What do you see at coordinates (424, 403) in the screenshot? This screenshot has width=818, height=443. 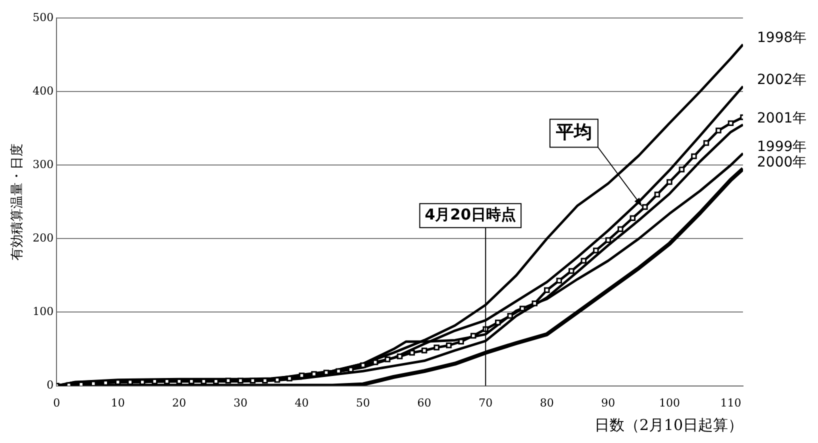 I see `x-tick-label: 60` at bounding box center [424, 403].